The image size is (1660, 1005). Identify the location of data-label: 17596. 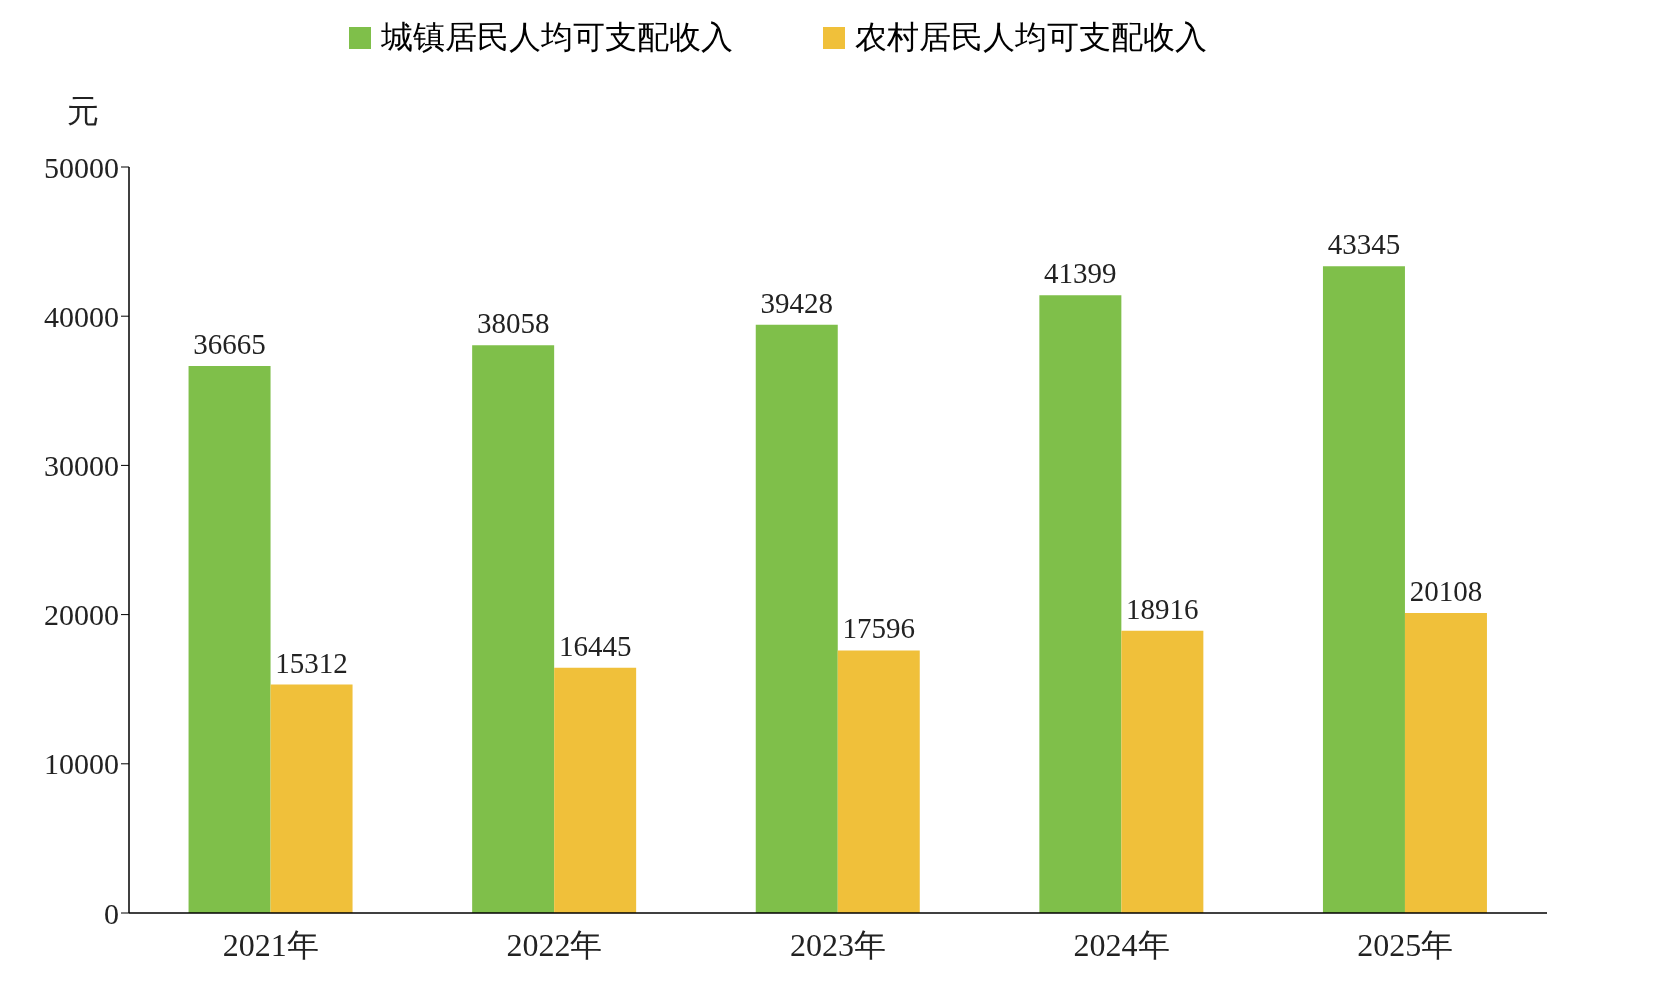
(879, 628).